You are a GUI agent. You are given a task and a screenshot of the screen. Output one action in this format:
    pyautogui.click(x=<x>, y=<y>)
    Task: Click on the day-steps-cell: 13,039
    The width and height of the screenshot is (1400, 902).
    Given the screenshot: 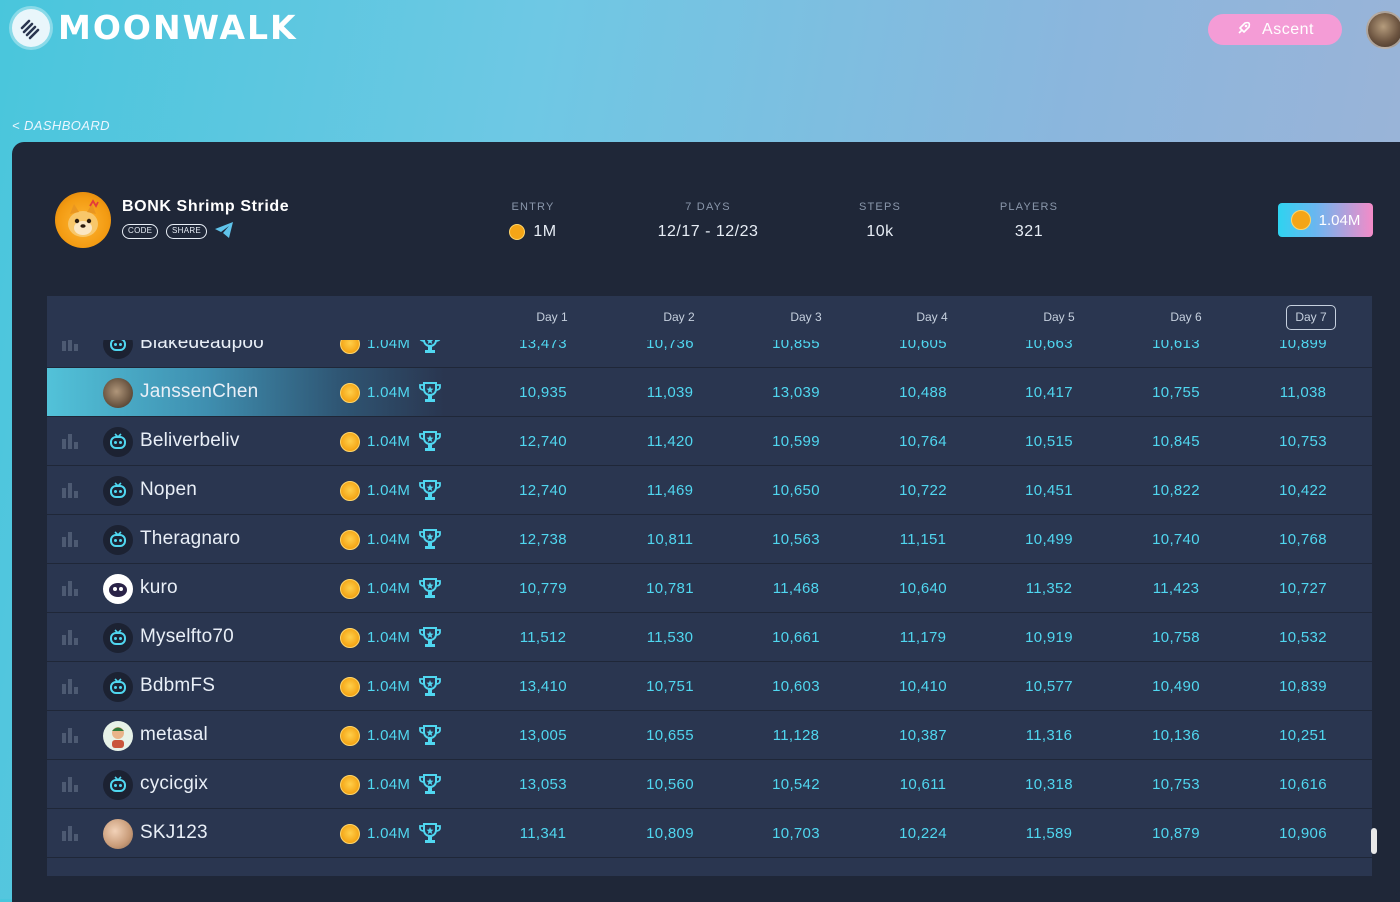 What is the action you would take?
    pyautogui.click(x=796, y=392)
    